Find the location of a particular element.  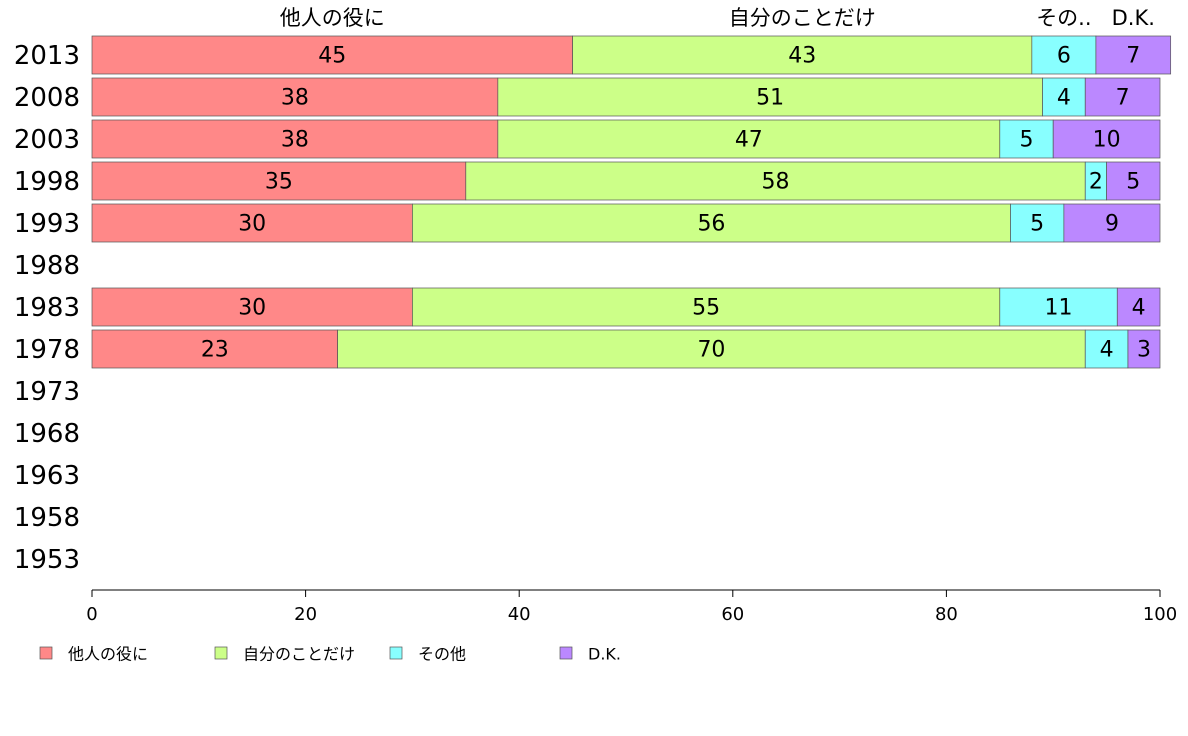

x-axis: 0 20 40 60 80 100 is located at coordinates (631, 607).